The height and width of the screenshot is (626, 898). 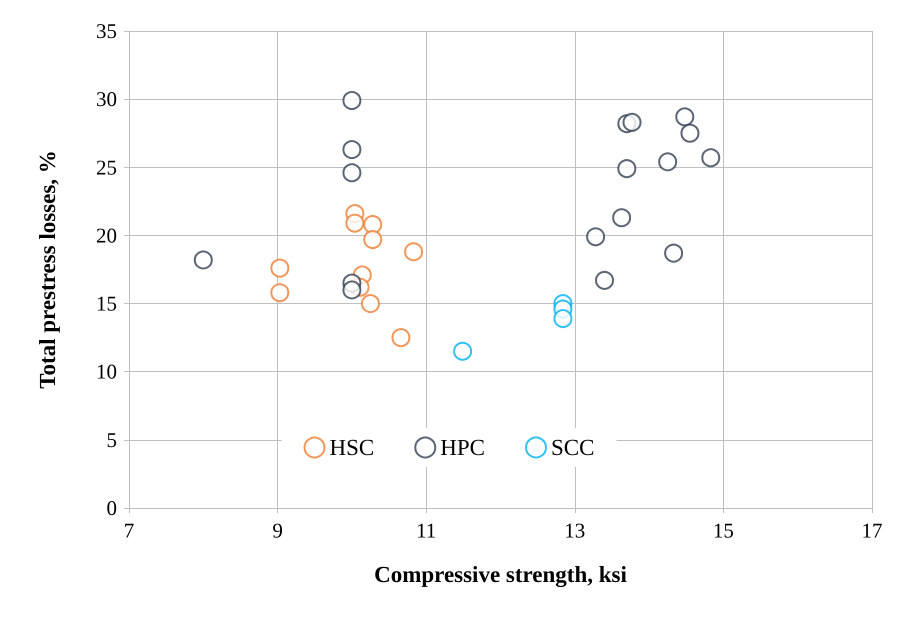 I want to click on y-axis-title: Total prestress losses, %, so click(x=47, y=269).